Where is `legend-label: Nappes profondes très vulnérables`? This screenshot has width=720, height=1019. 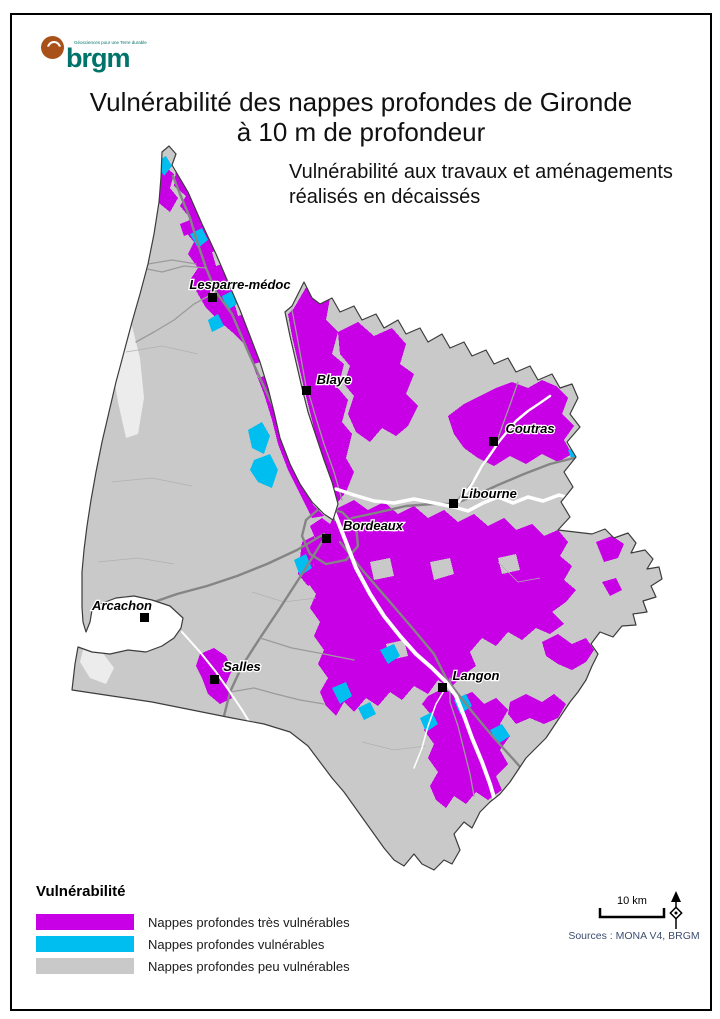 legend-label: Nappes profondes très vulnérables is located at coordinates (249, 922).